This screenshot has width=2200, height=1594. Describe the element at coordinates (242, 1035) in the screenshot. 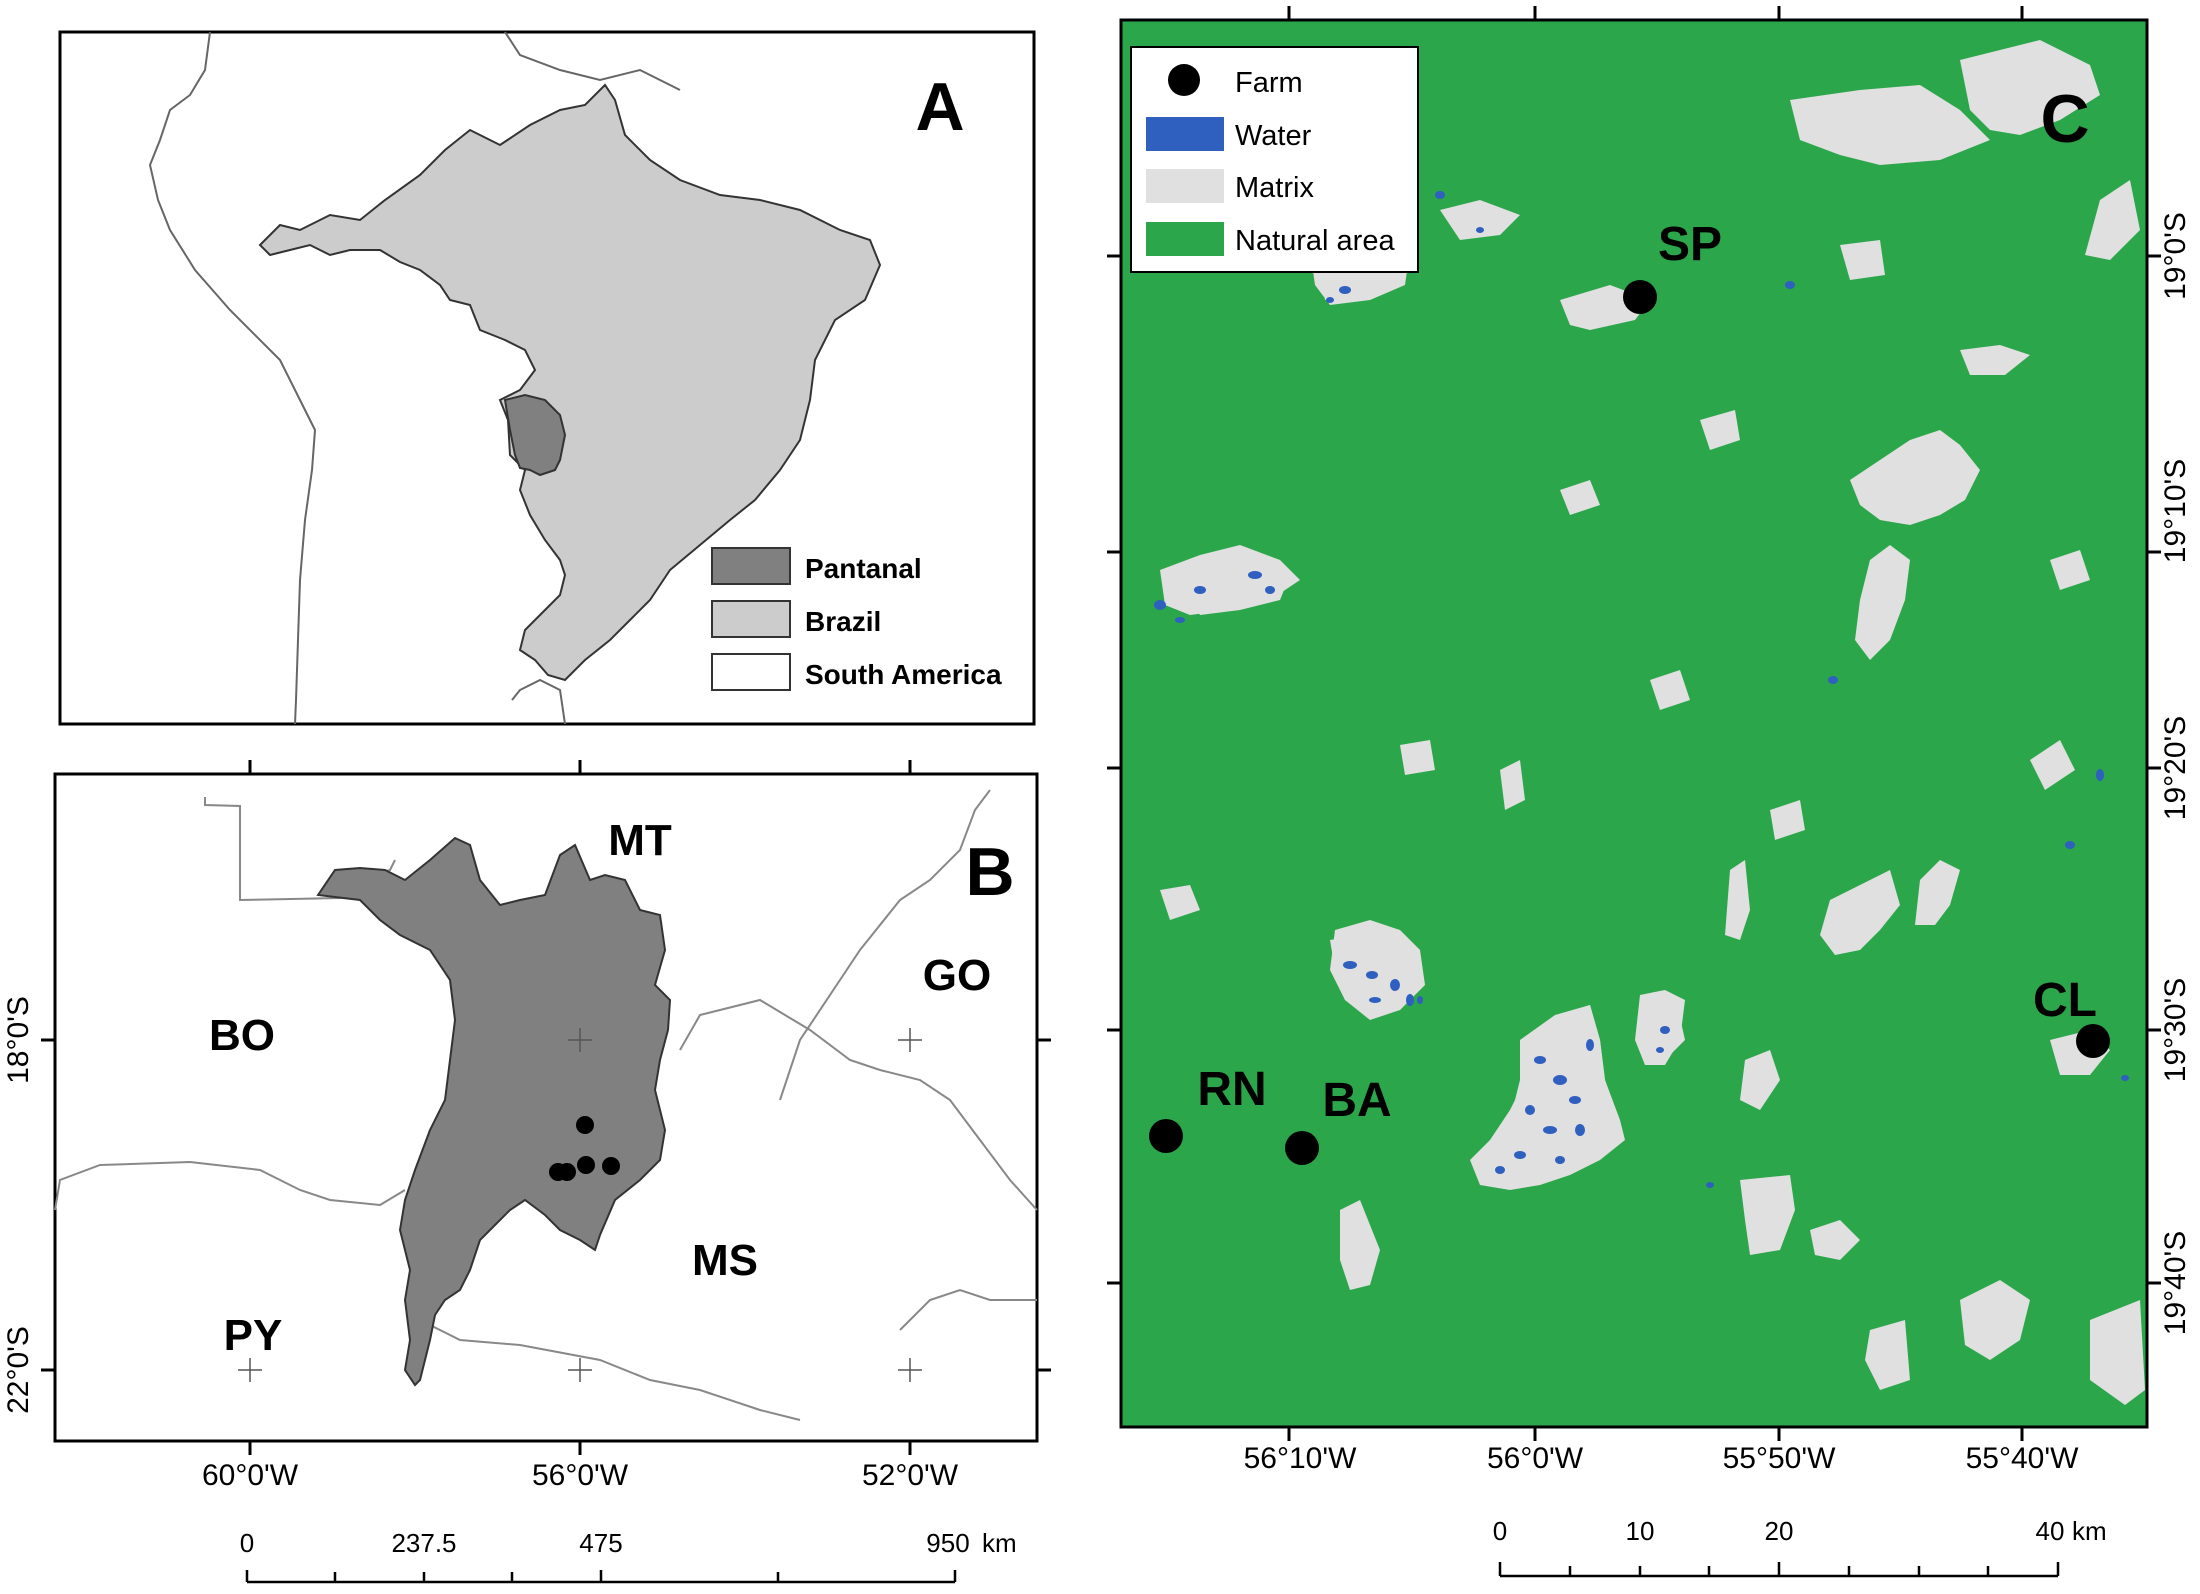

I see `region-label-bo: BO` at that location.